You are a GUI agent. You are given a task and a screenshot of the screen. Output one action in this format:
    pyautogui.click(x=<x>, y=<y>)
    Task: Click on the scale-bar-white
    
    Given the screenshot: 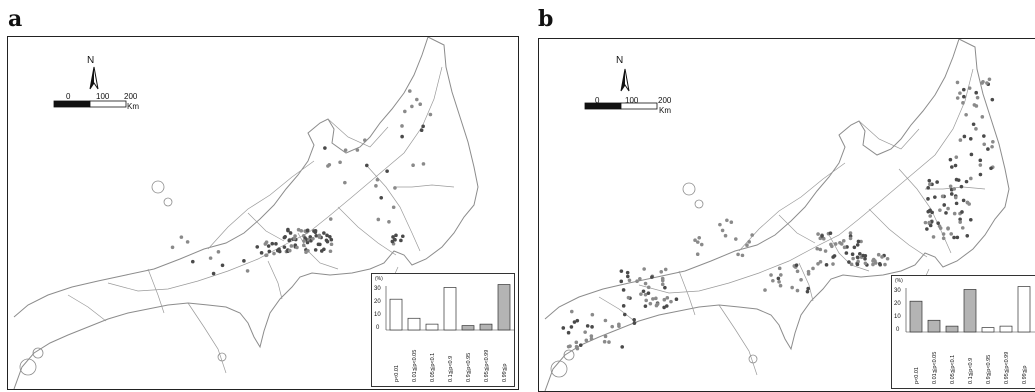 What is the action you would take?
    pyautogui.click(x=108, y=104)
    